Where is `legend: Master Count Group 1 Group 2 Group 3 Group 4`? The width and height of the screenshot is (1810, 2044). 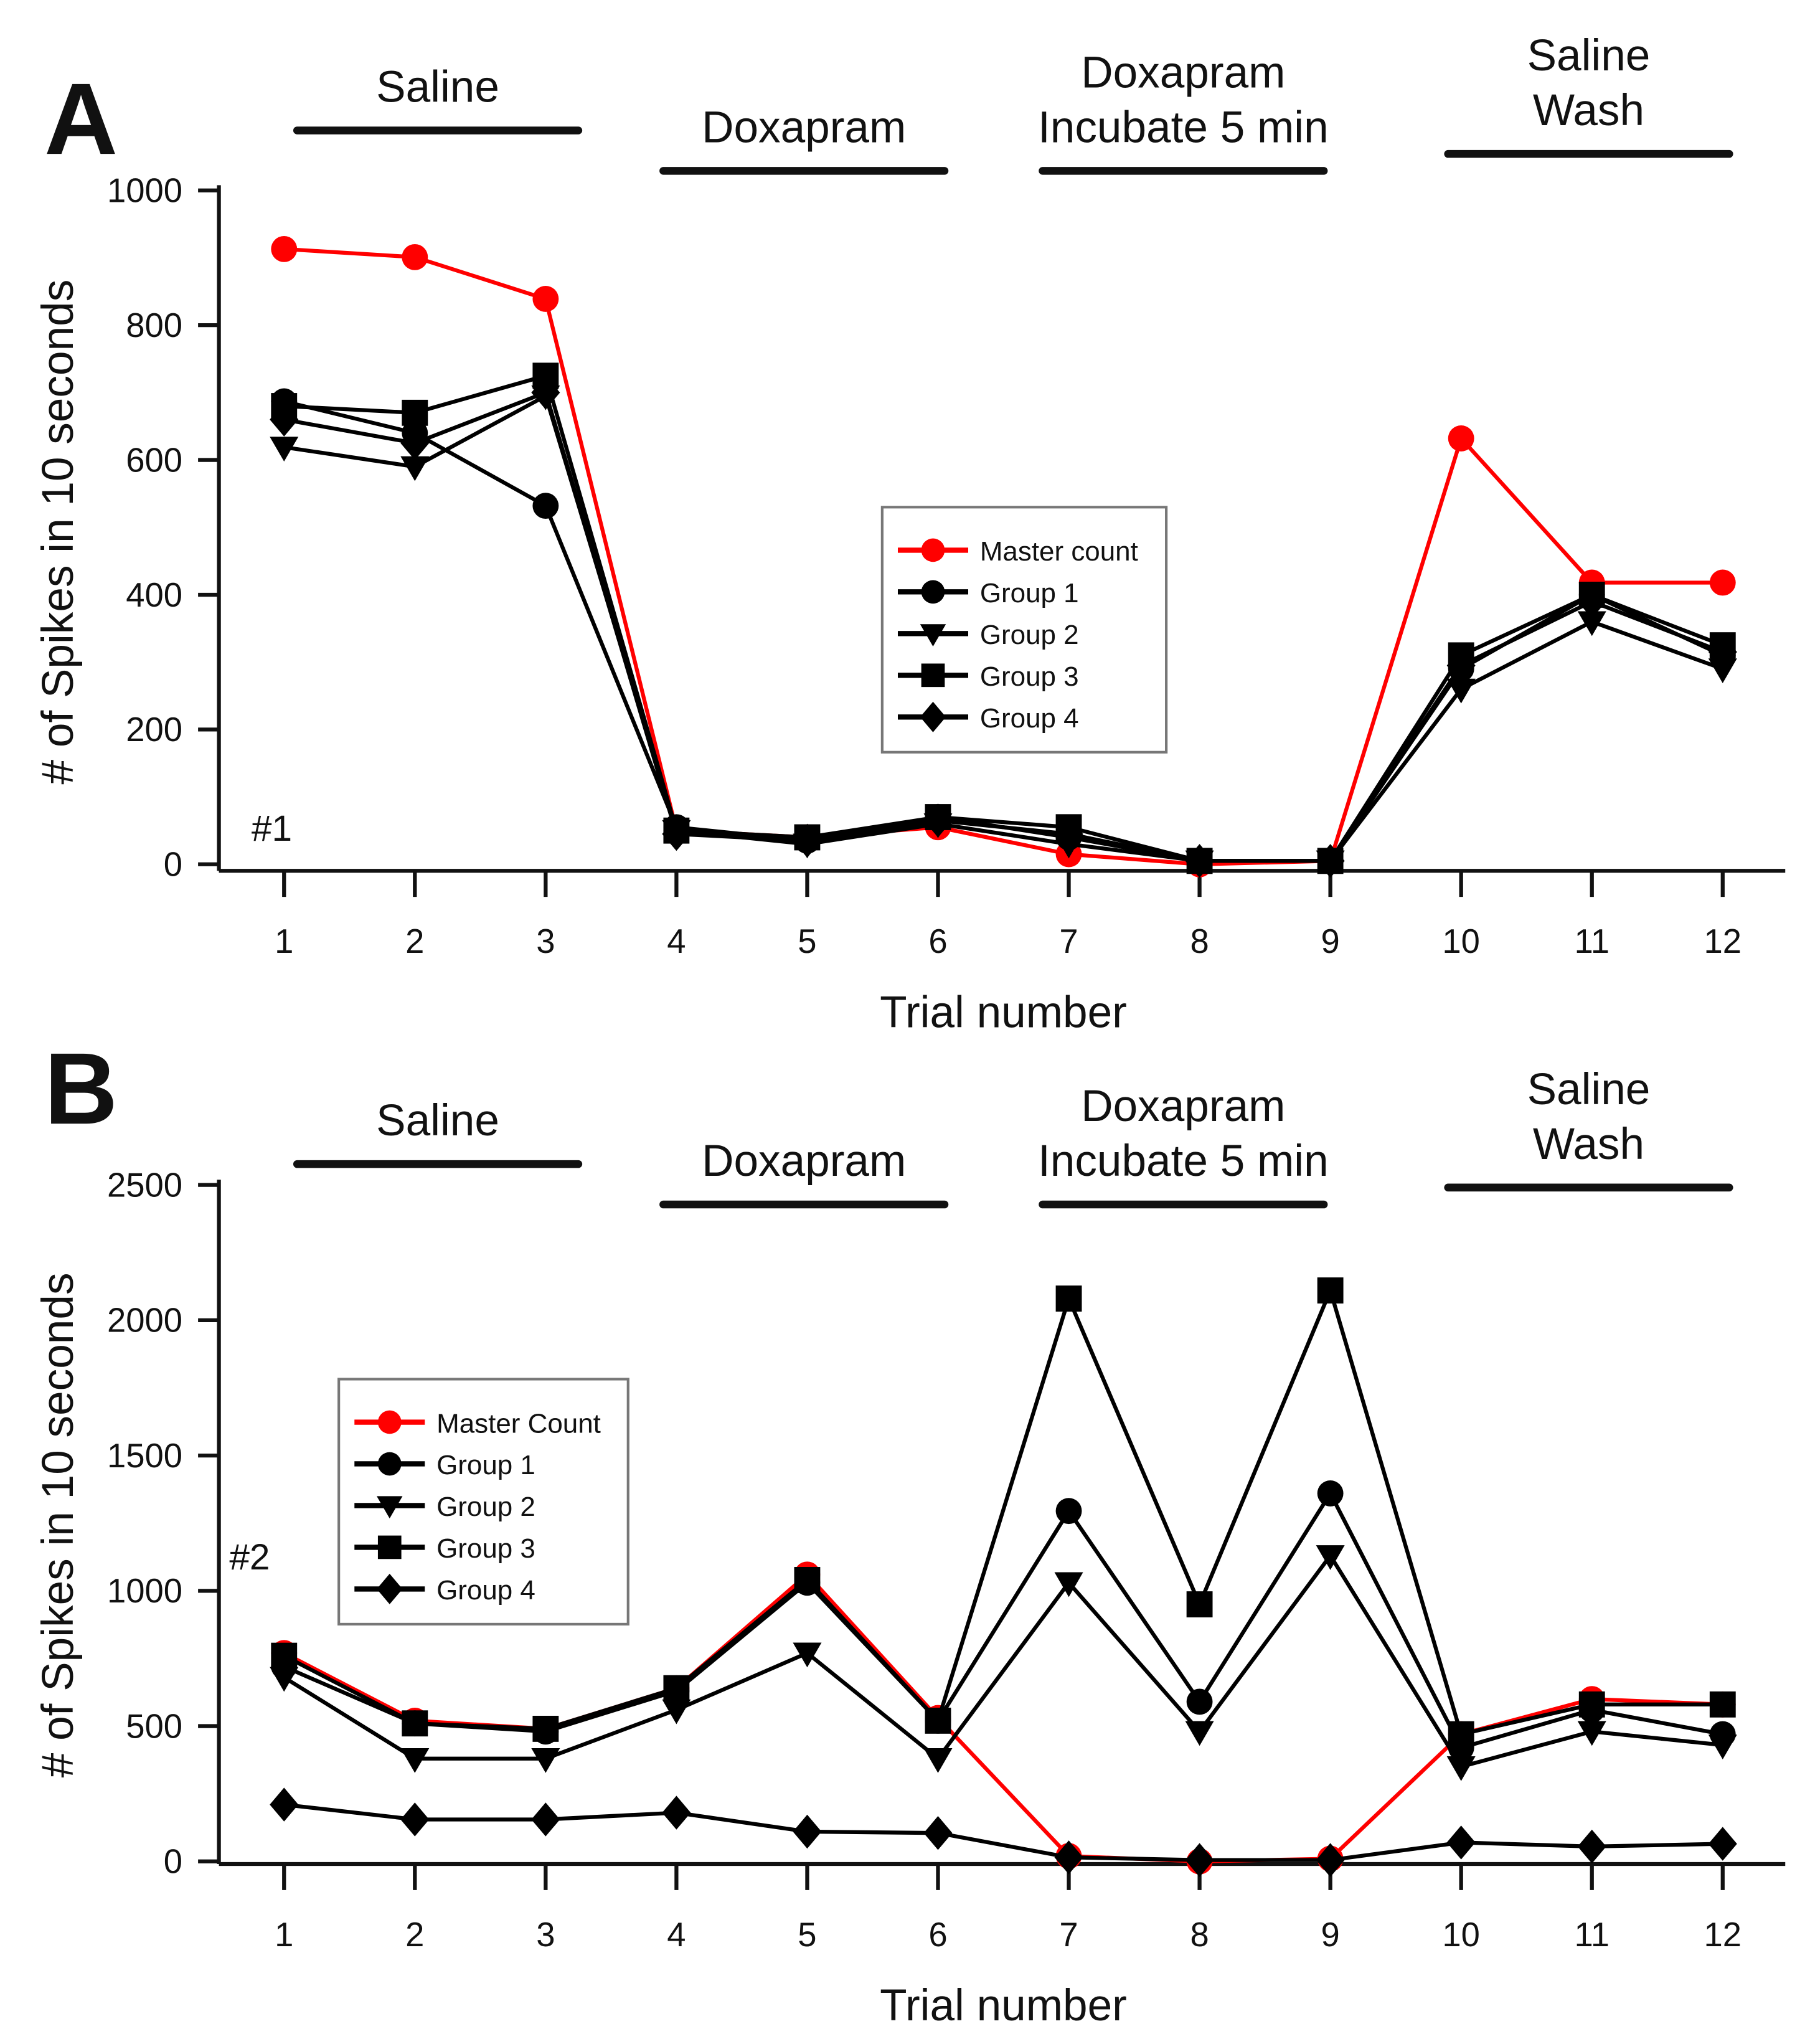
legend: Master Count Group 1 Group 2 Group 3 Group 4 is located at coordinates (483, 1502).